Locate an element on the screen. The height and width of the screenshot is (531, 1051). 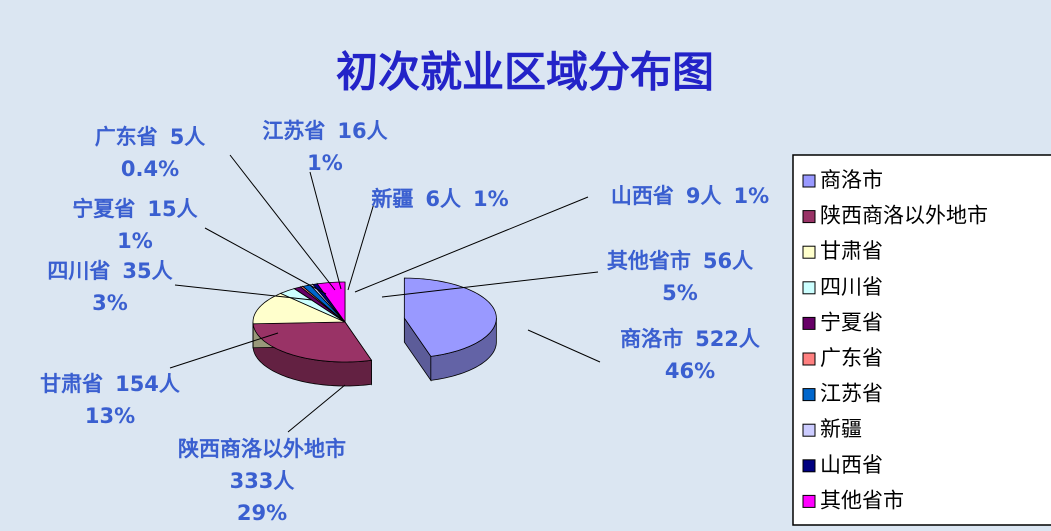
chart-title: 初次就业区域分布图 is located at coordinates (525, 72).